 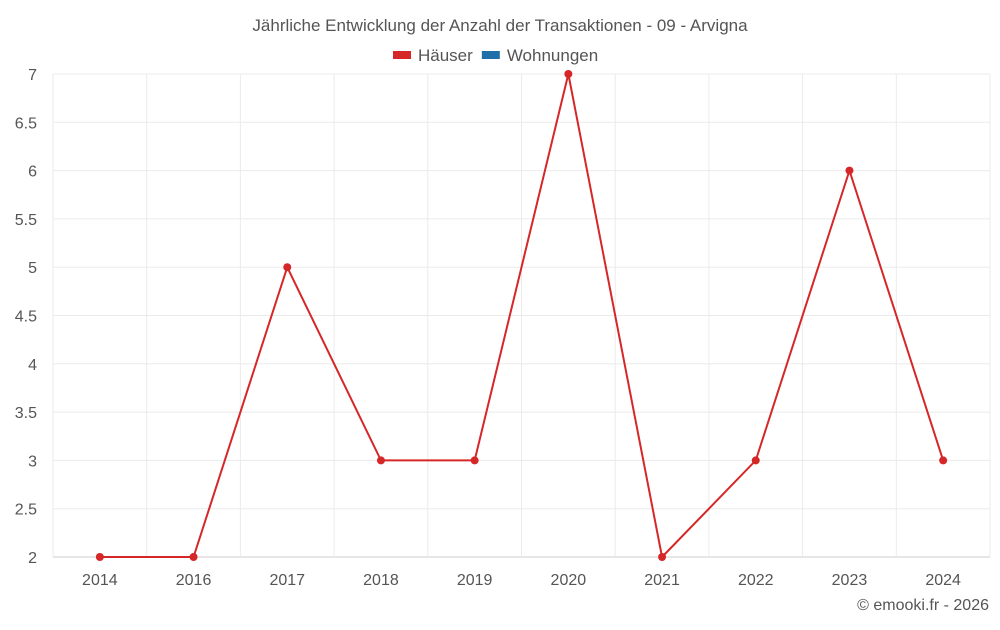 I want to click on x-tick-label: 2018, so click(x=381, y=580).